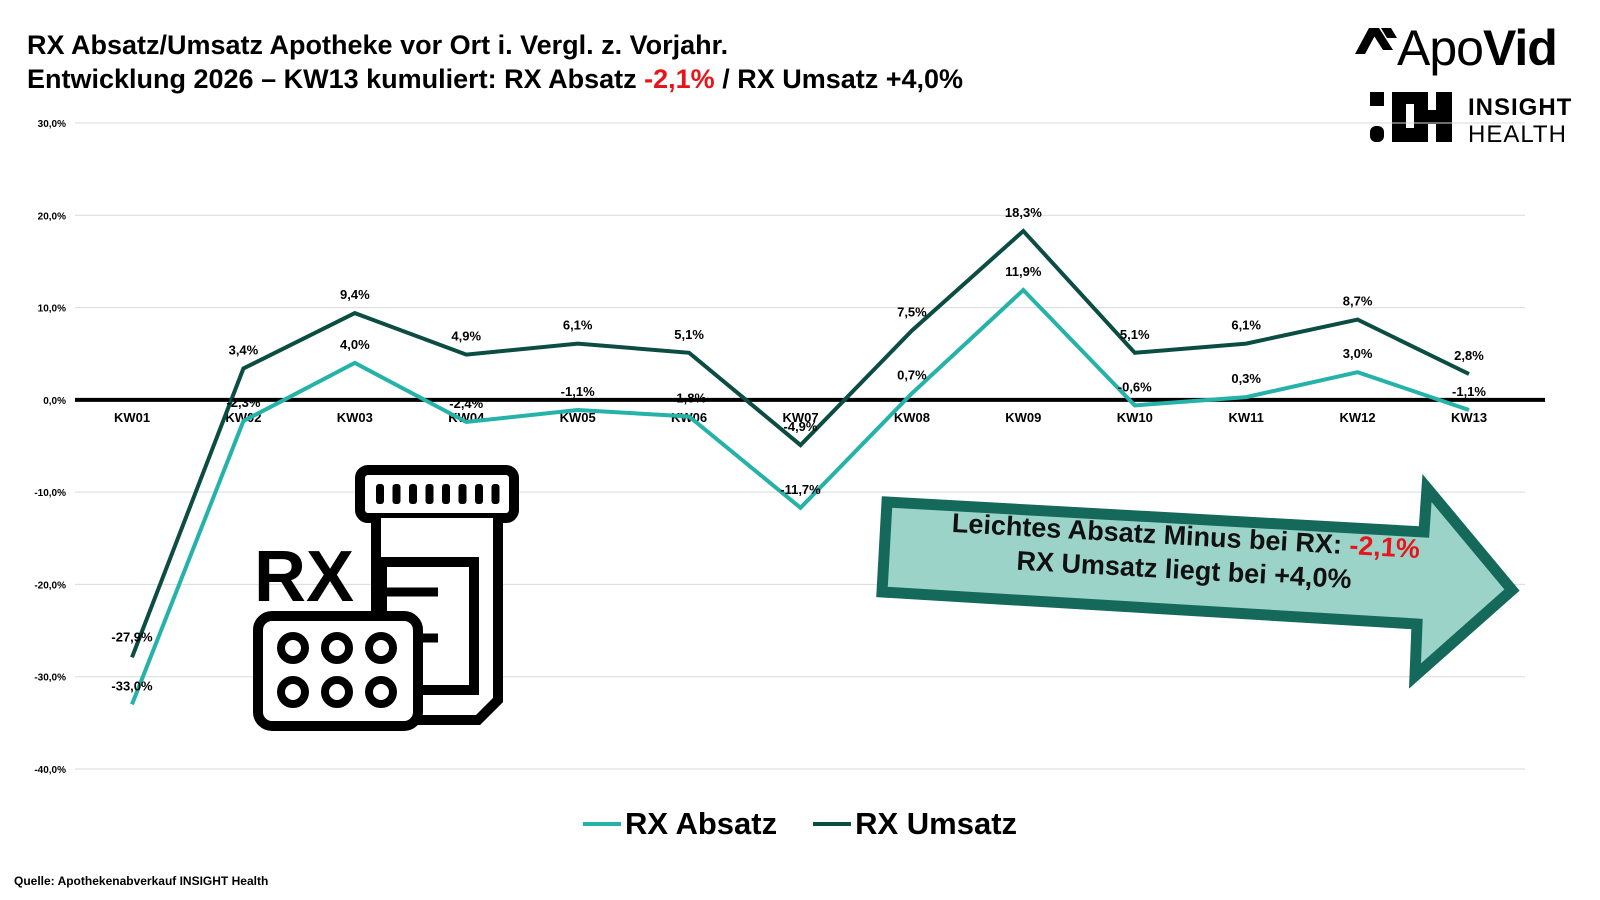  I want to click on apovid-wordmark-bold: Vid, so click(1520, 48).